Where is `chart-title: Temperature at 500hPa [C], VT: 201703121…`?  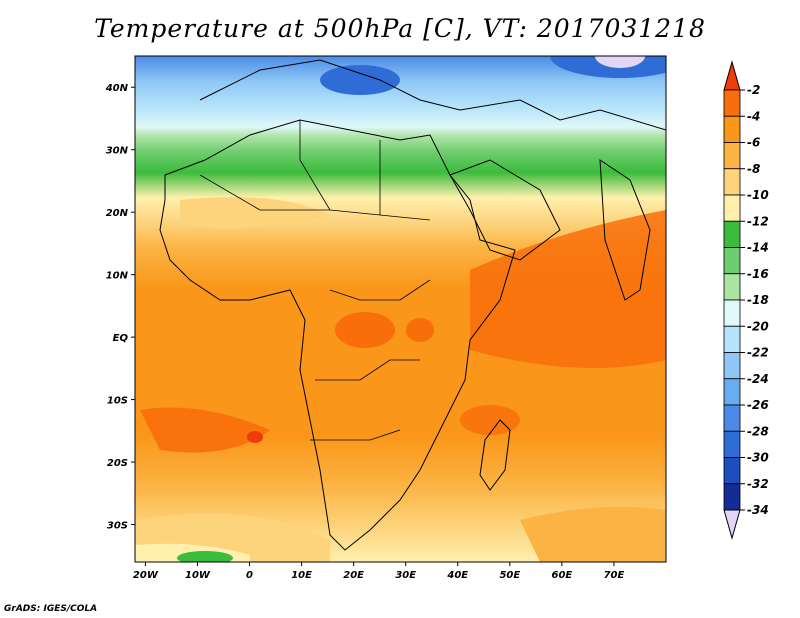
chart-title: Temperature at 500hPa [C], VT: 201703121… is located at coordinates (400, 28).